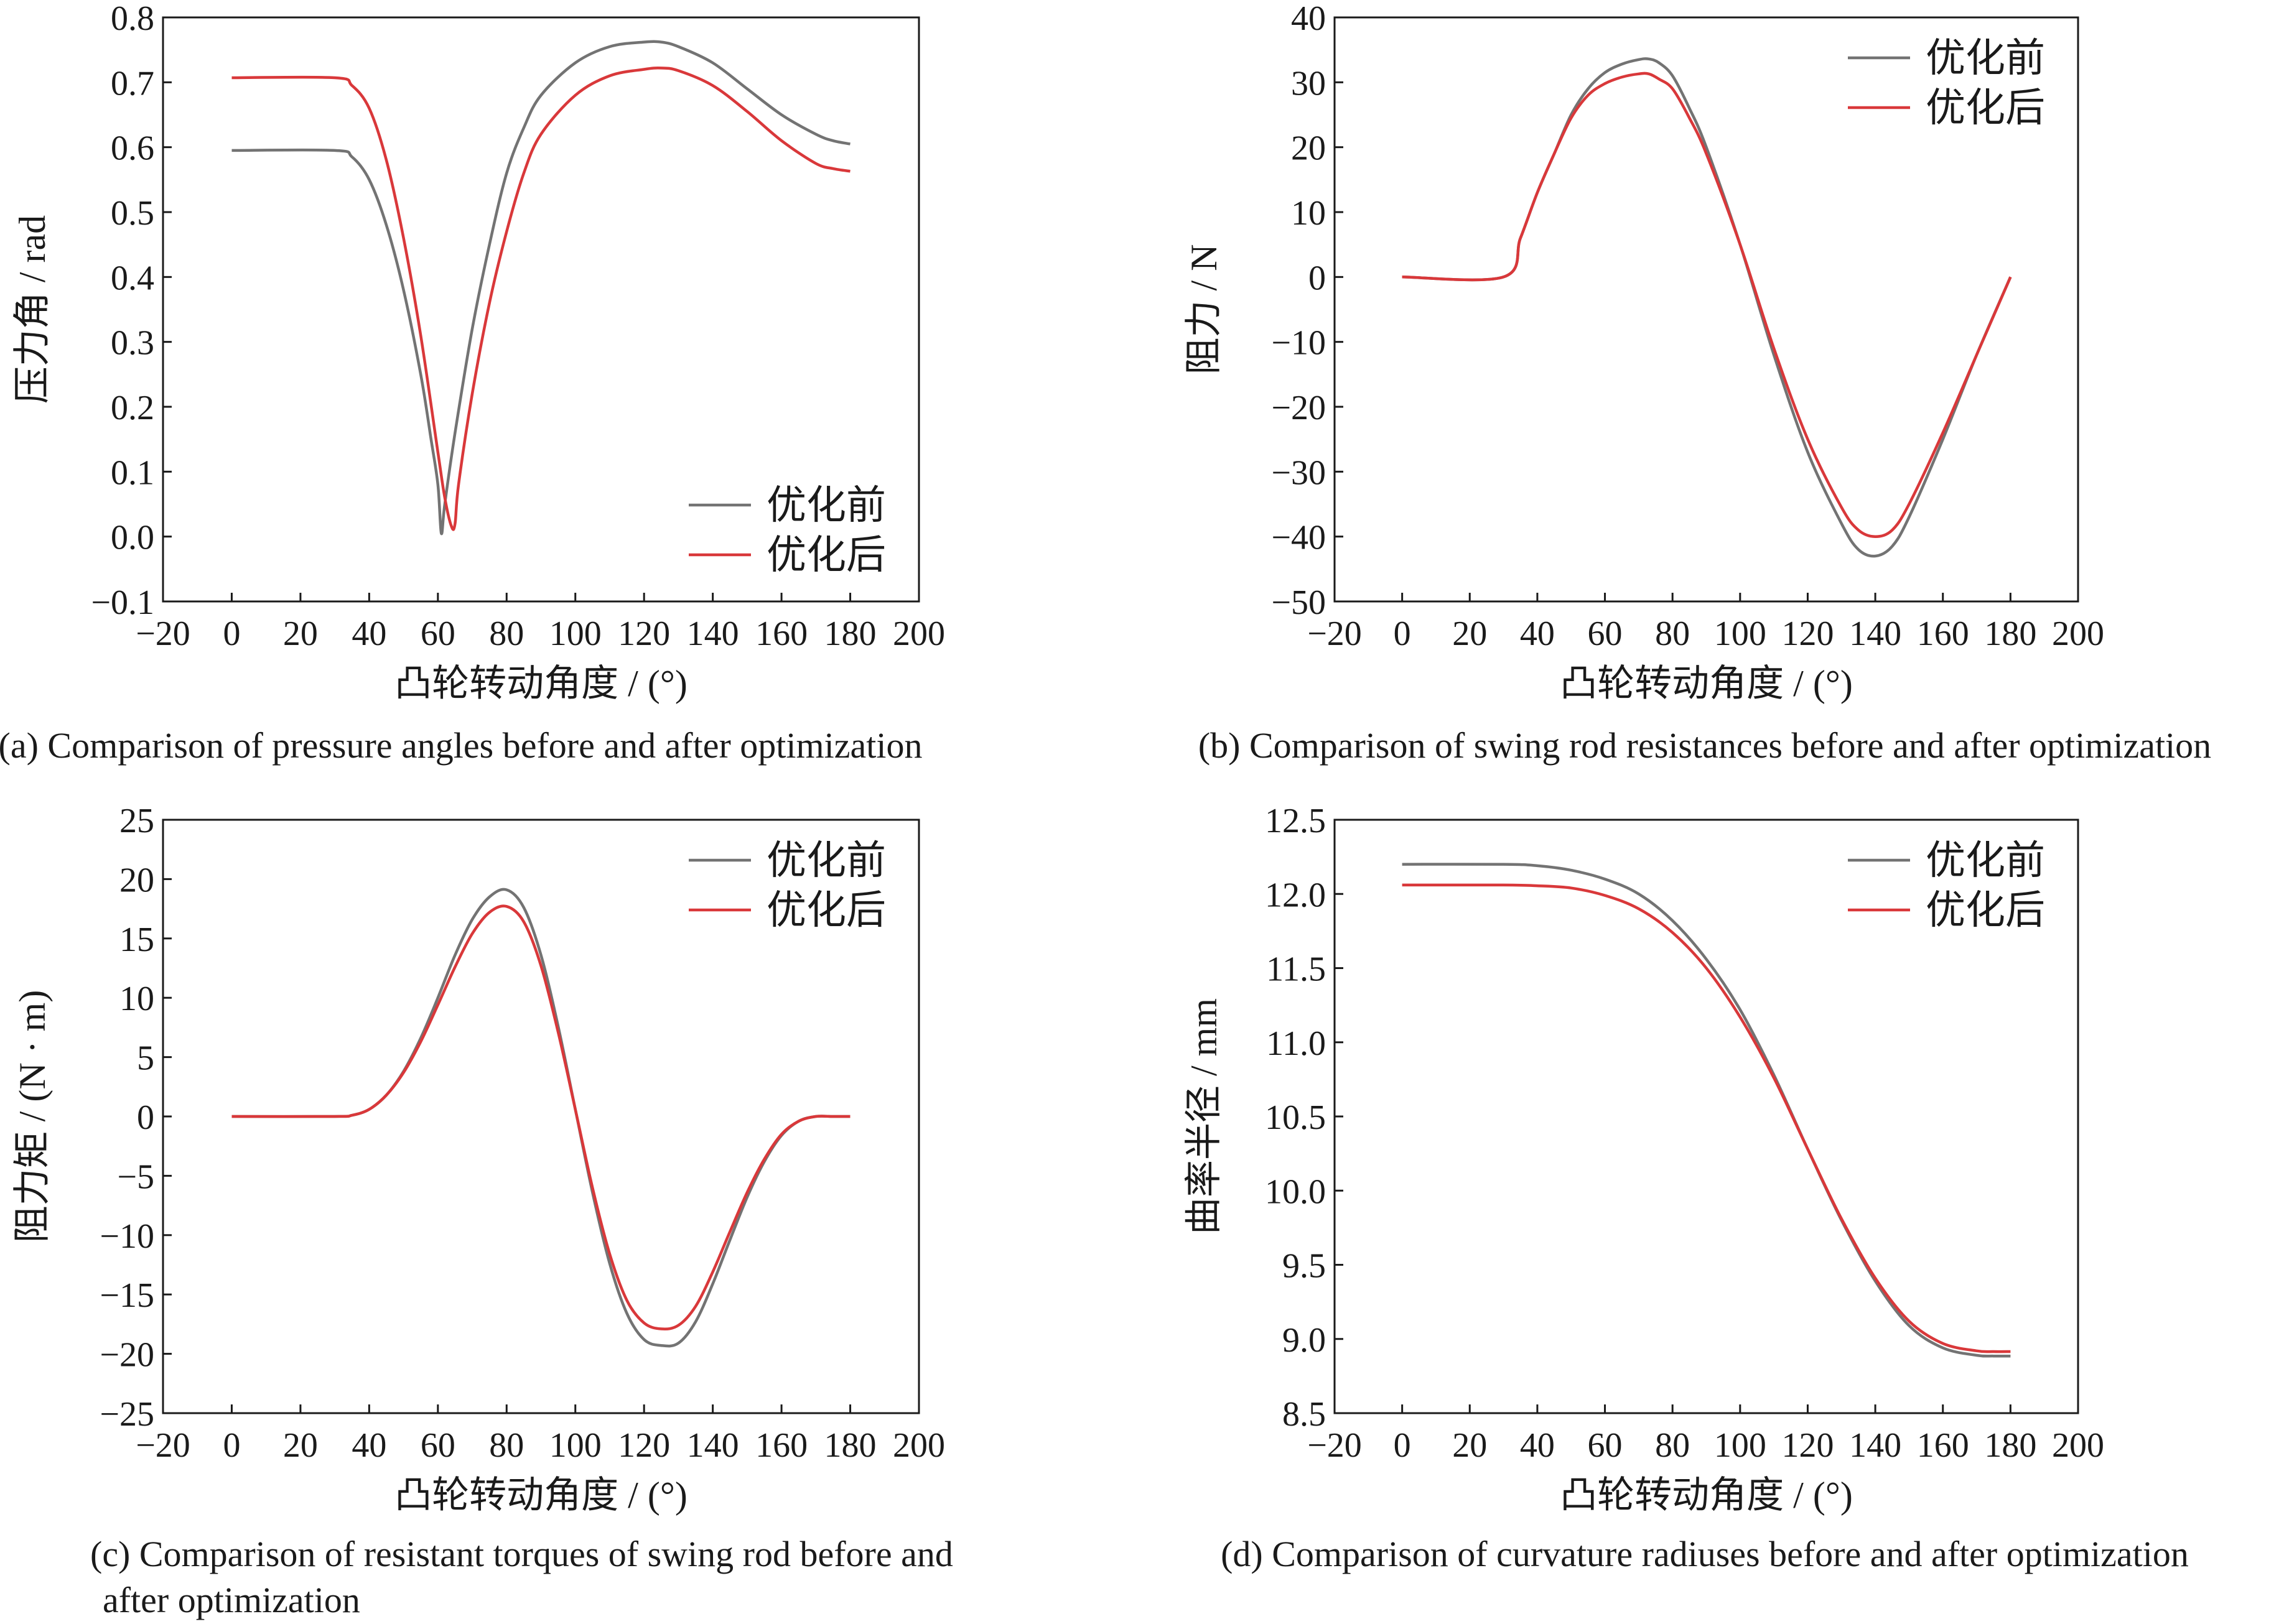  I want to click on y-tick-label: −0.1, so click(122, 602).